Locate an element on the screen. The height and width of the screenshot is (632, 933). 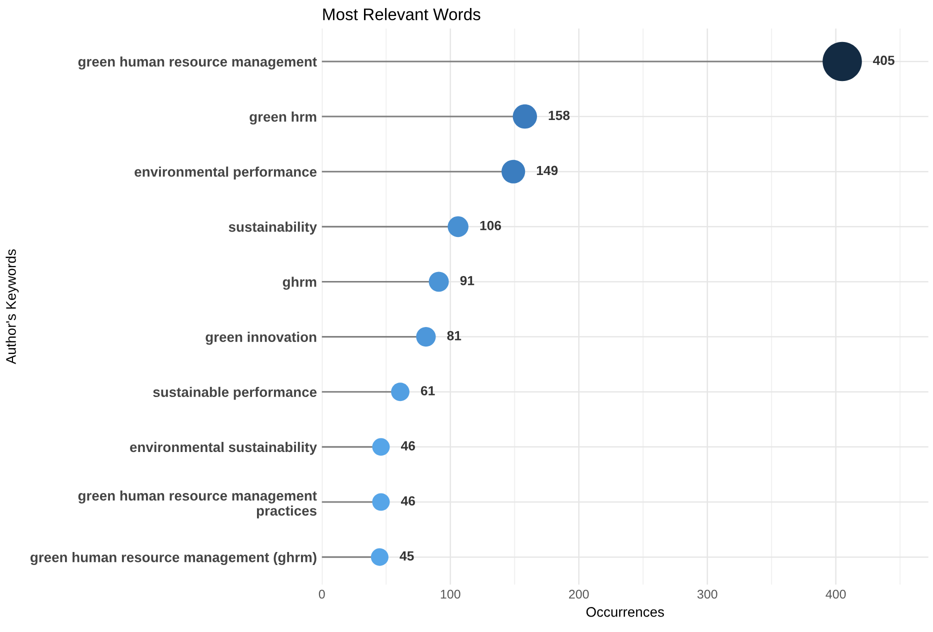
y-tick-label: environmental sustainability is located at coordinates (223, 448).